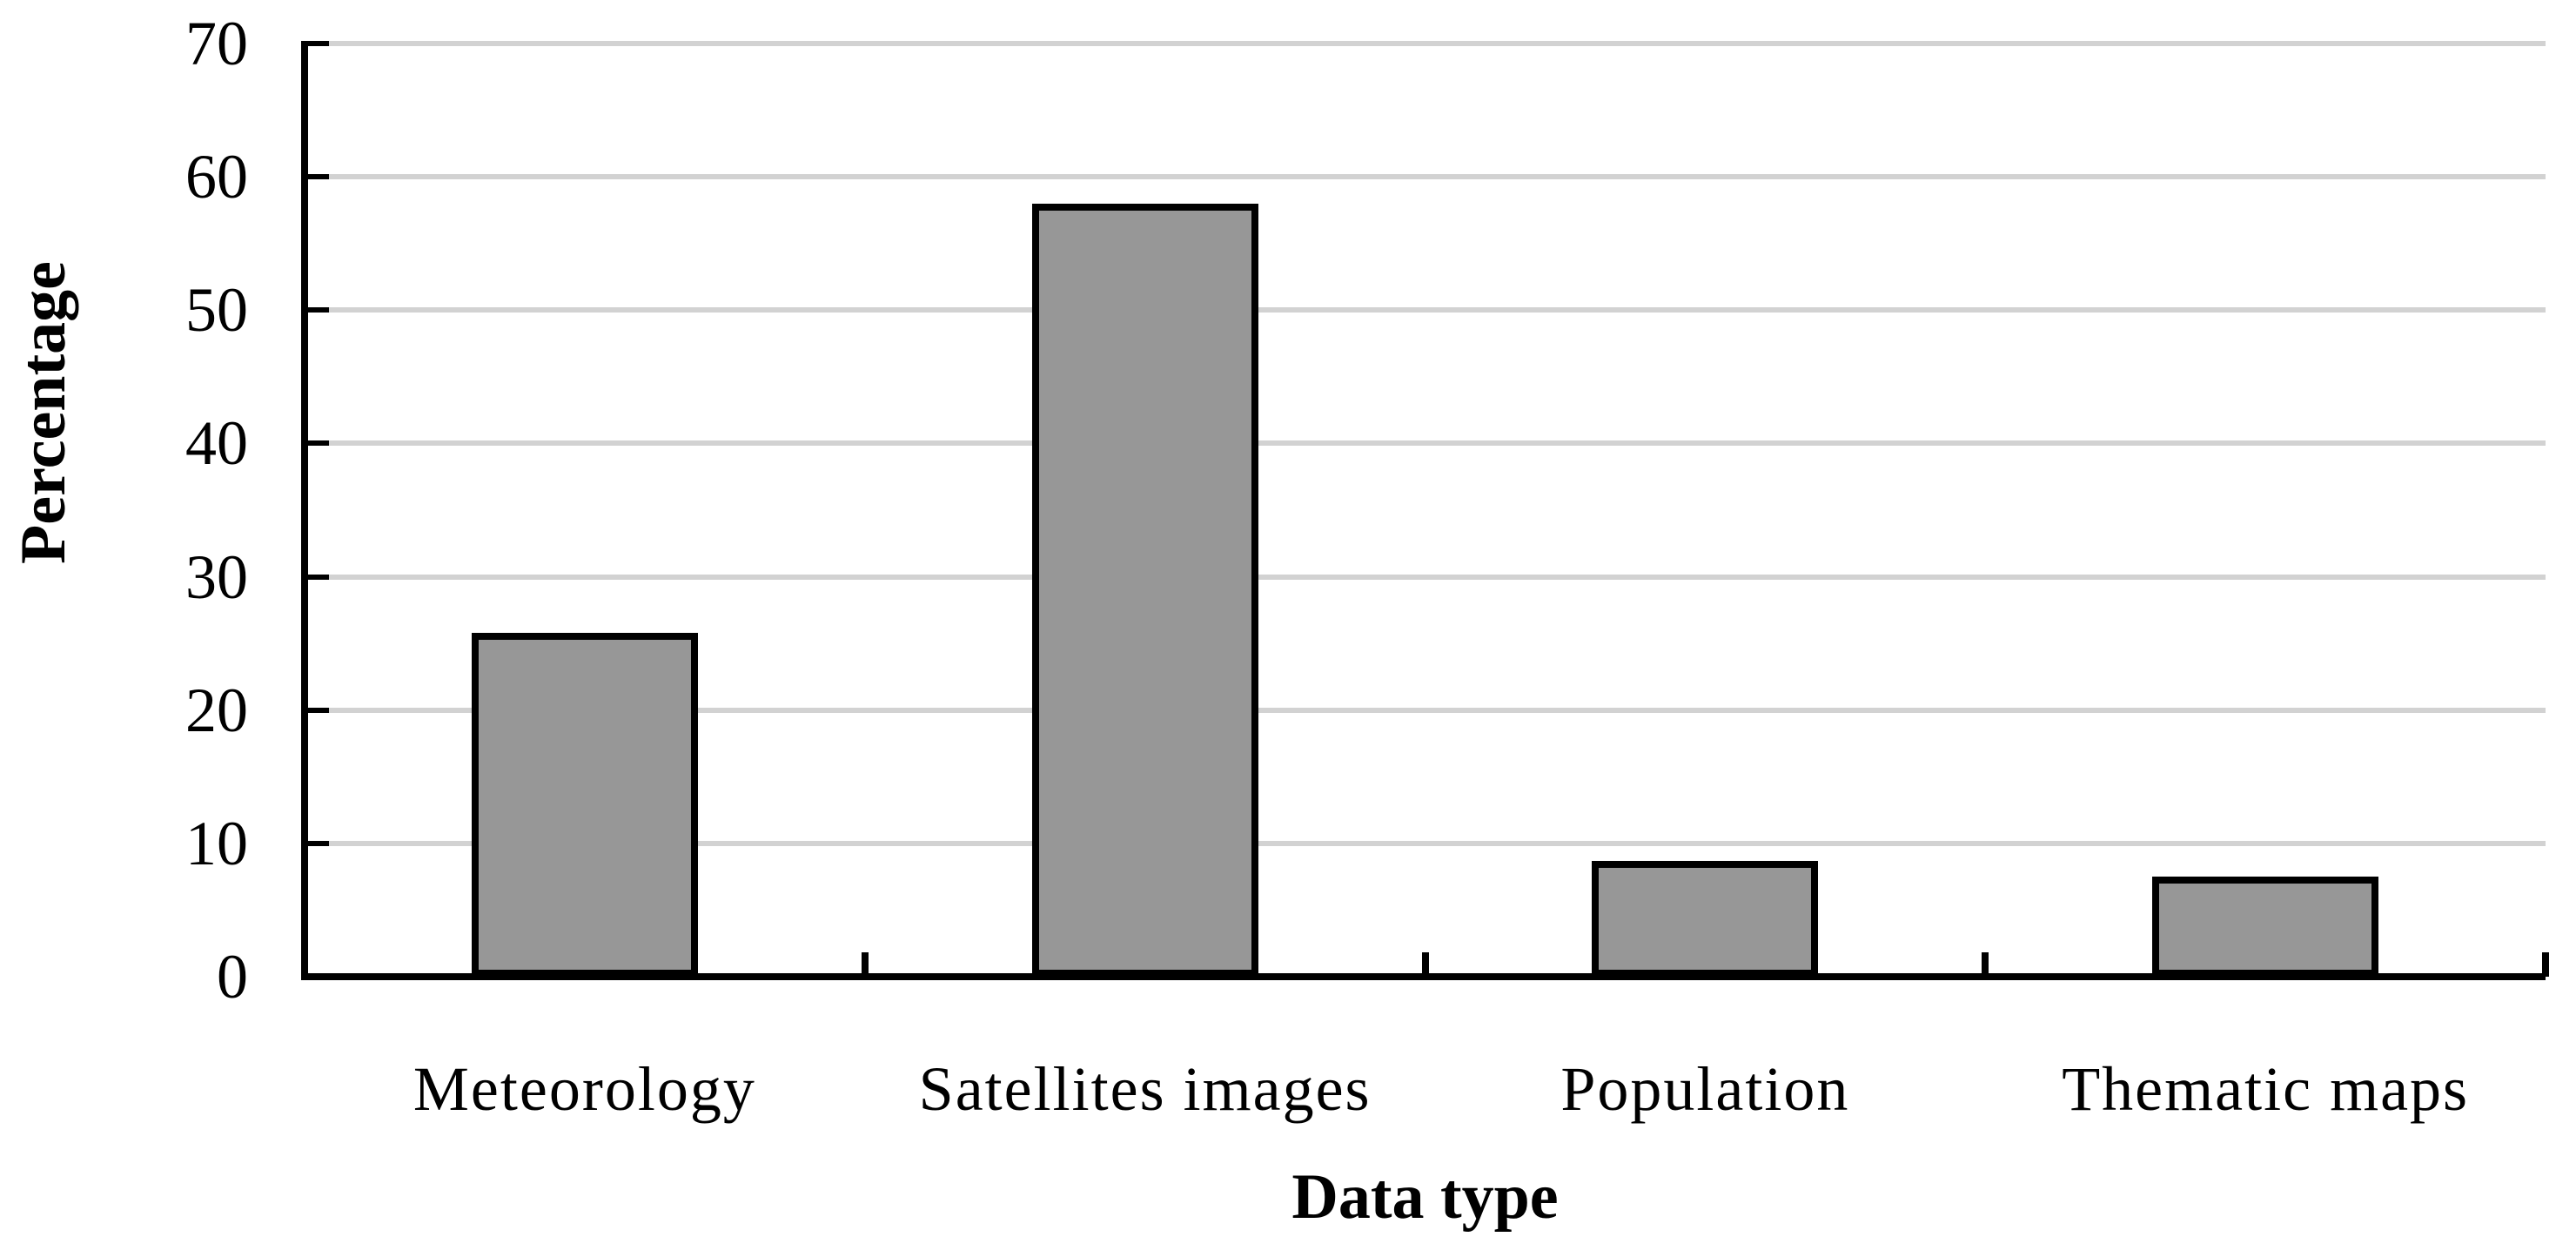 The image size is (2576, 1257). Describe the element at coordinates (304, 510) in the screenshot. I see `y-axis-line` at that location.